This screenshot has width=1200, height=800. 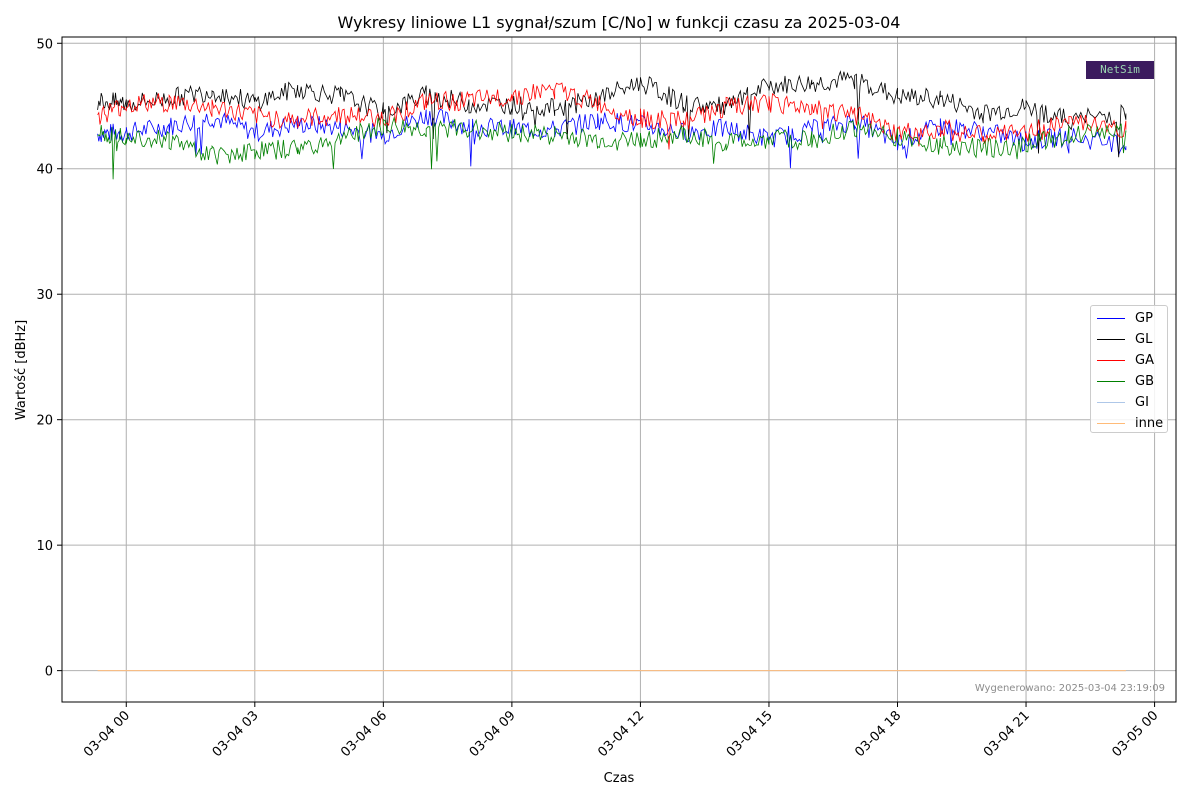 I want to click on legend-label: GB, so click(x=1144, y=381).